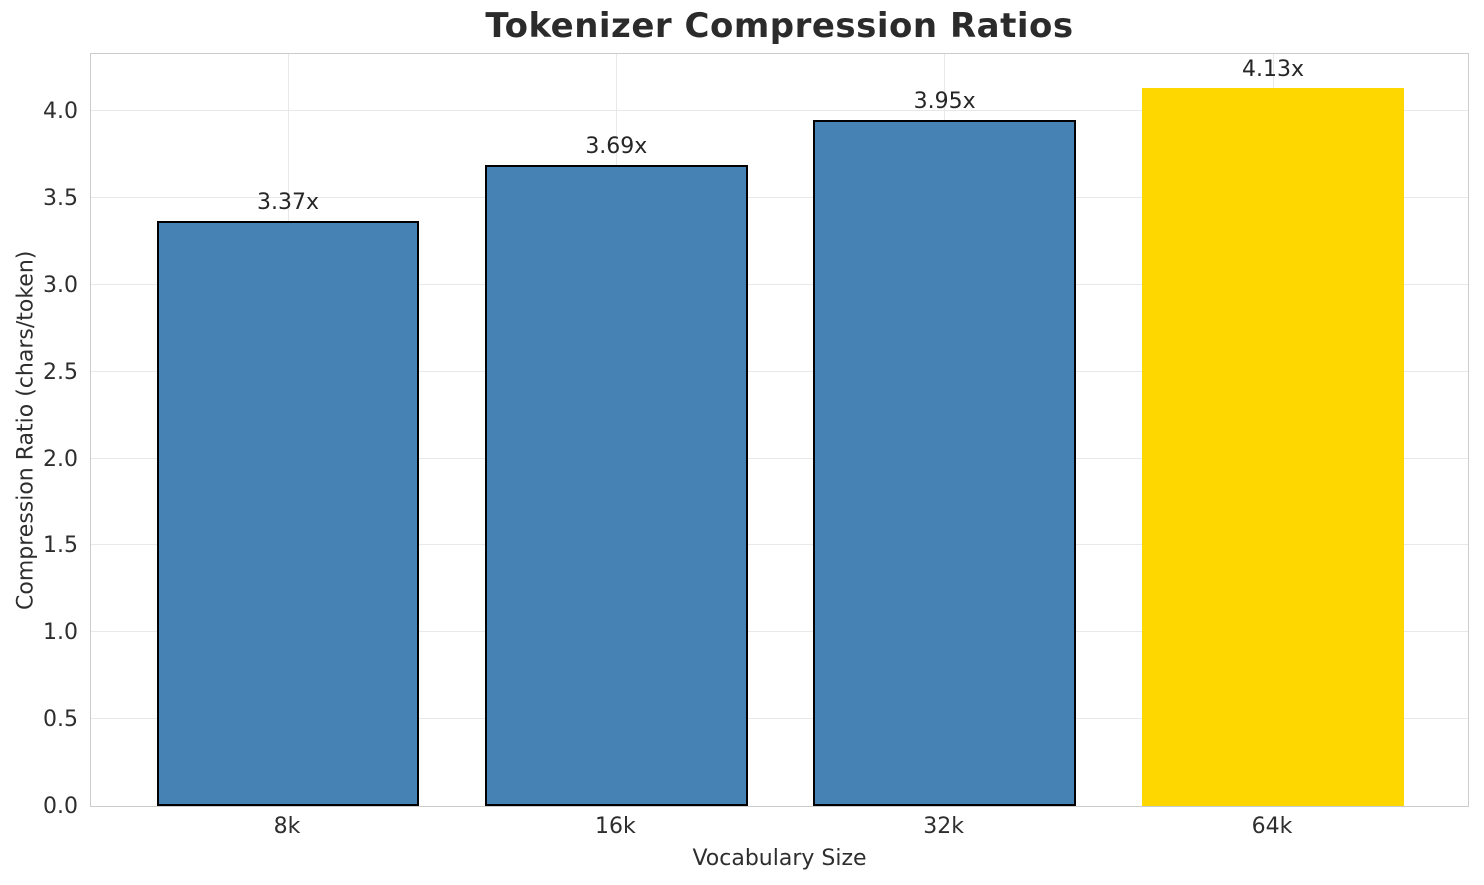  Describe the element at coordinates (287, 826) in the screenshot. I see `x-tick-label: 8k` at that location.